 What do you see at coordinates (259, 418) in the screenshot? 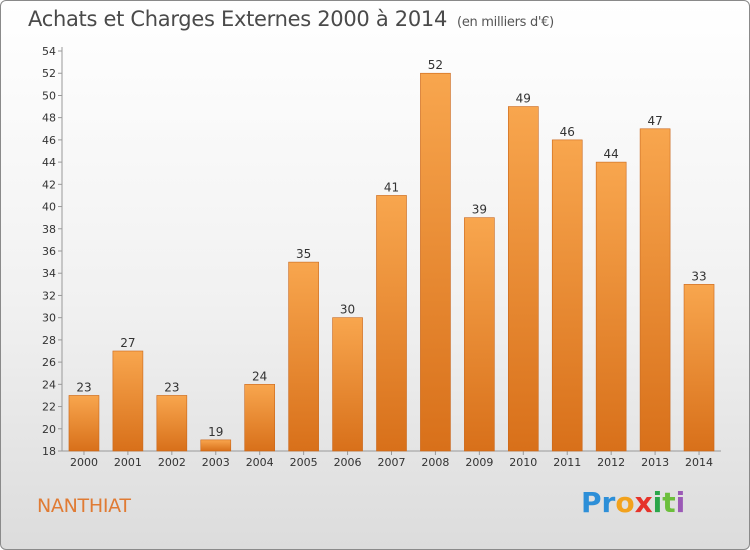
I see `bar-2004` at bounding box center [259, 418].